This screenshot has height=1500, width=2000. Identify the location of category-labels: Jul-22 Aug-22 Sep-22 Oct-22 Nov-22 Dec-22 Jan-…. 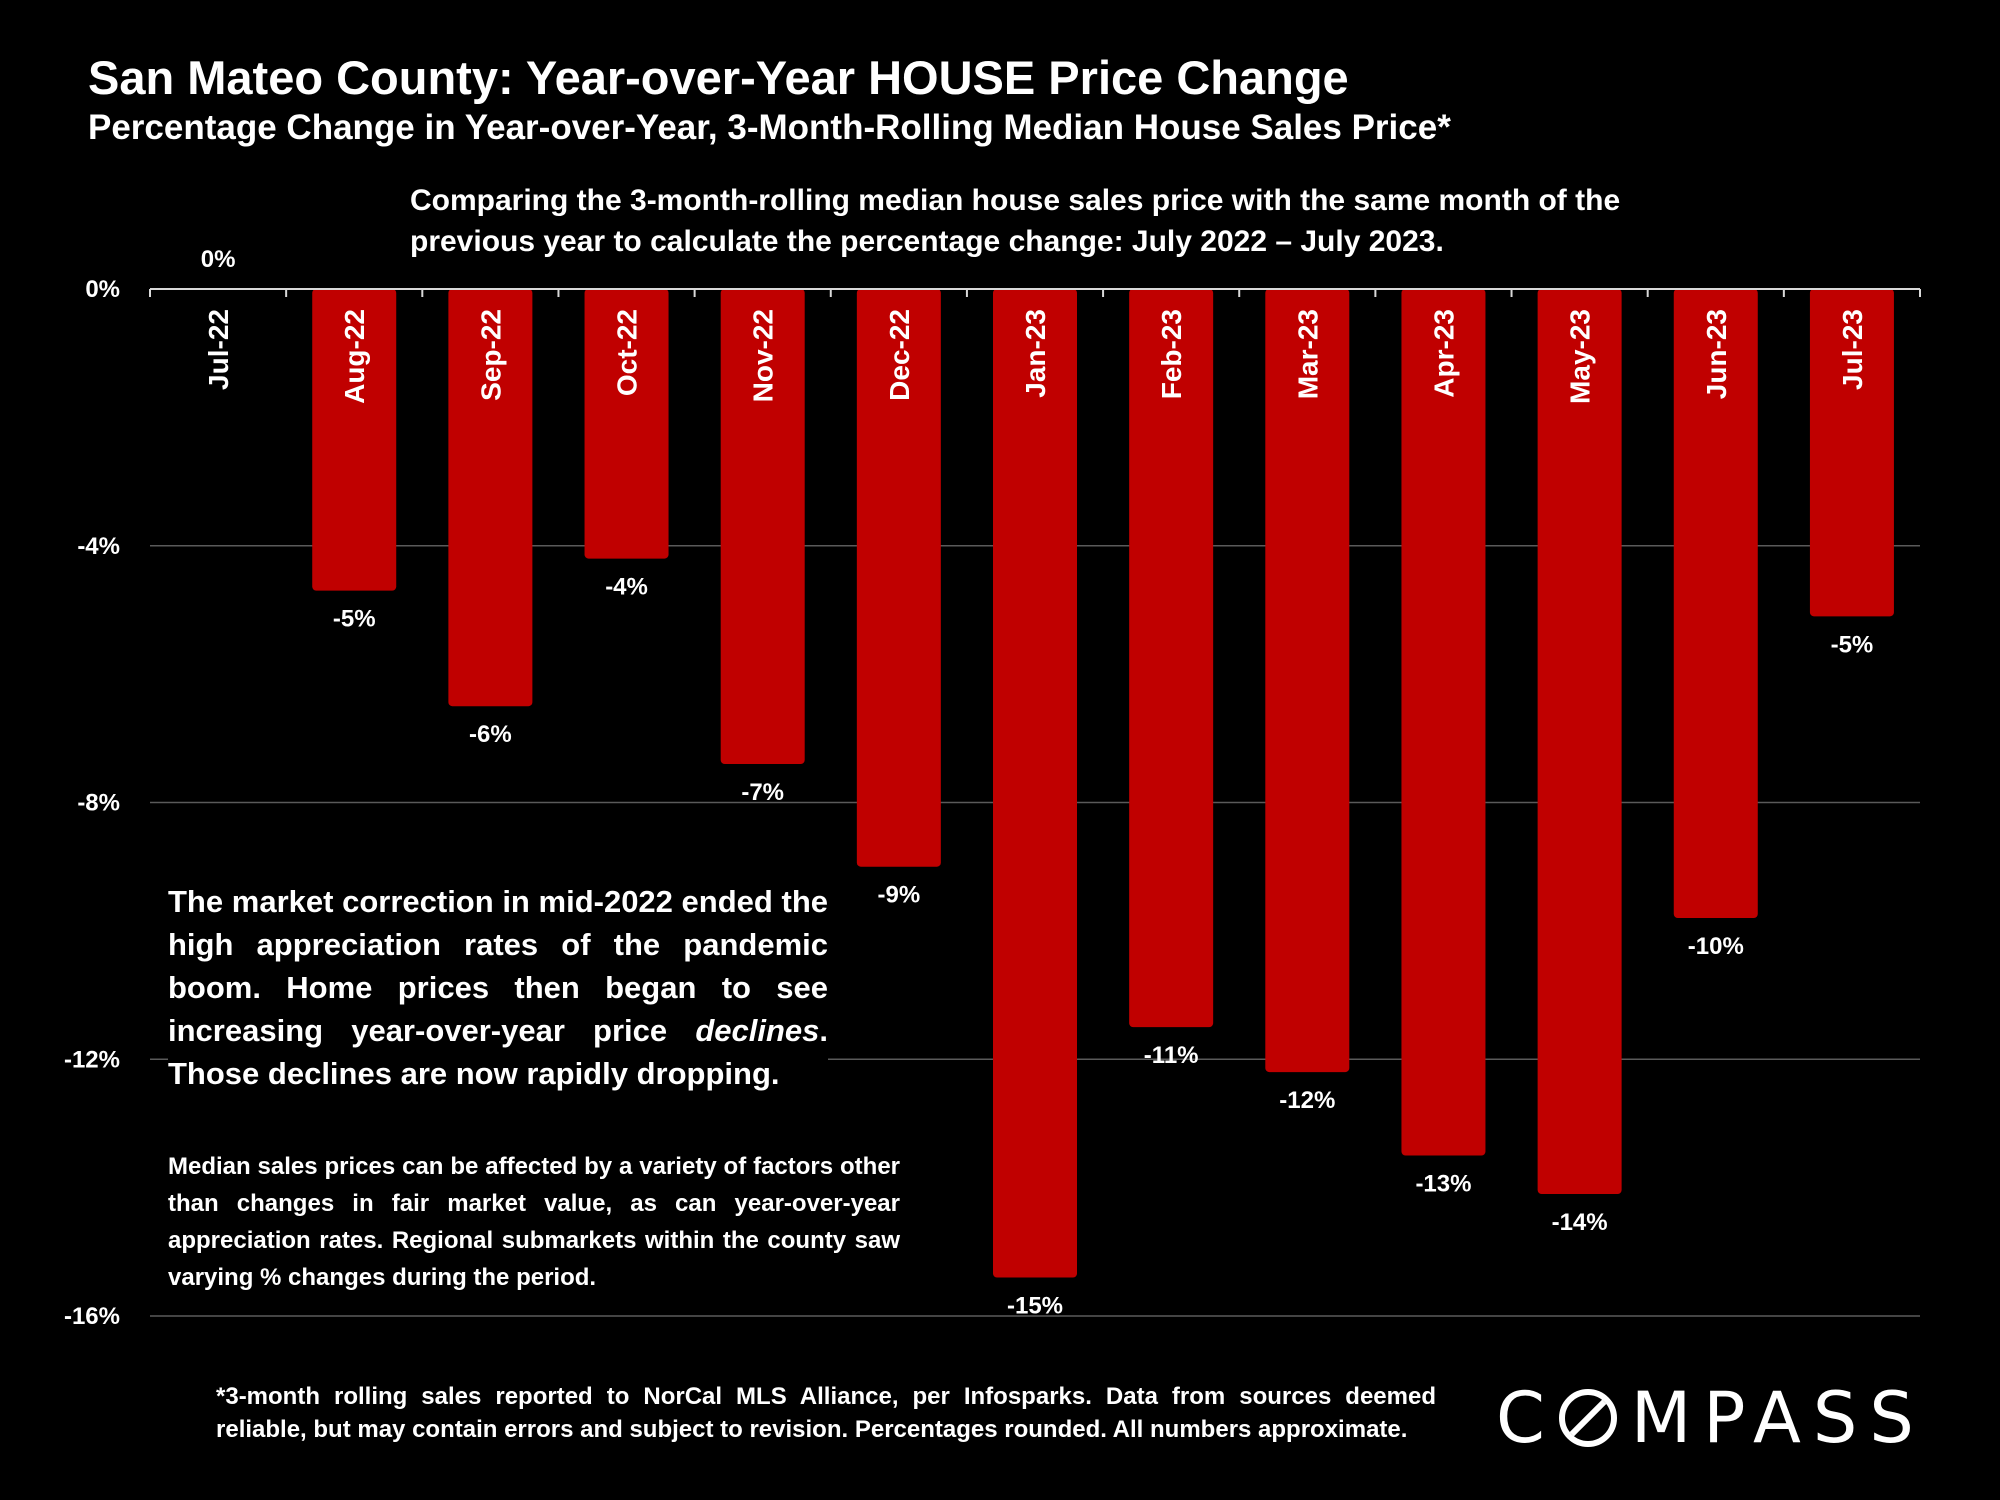
(1035, 356).